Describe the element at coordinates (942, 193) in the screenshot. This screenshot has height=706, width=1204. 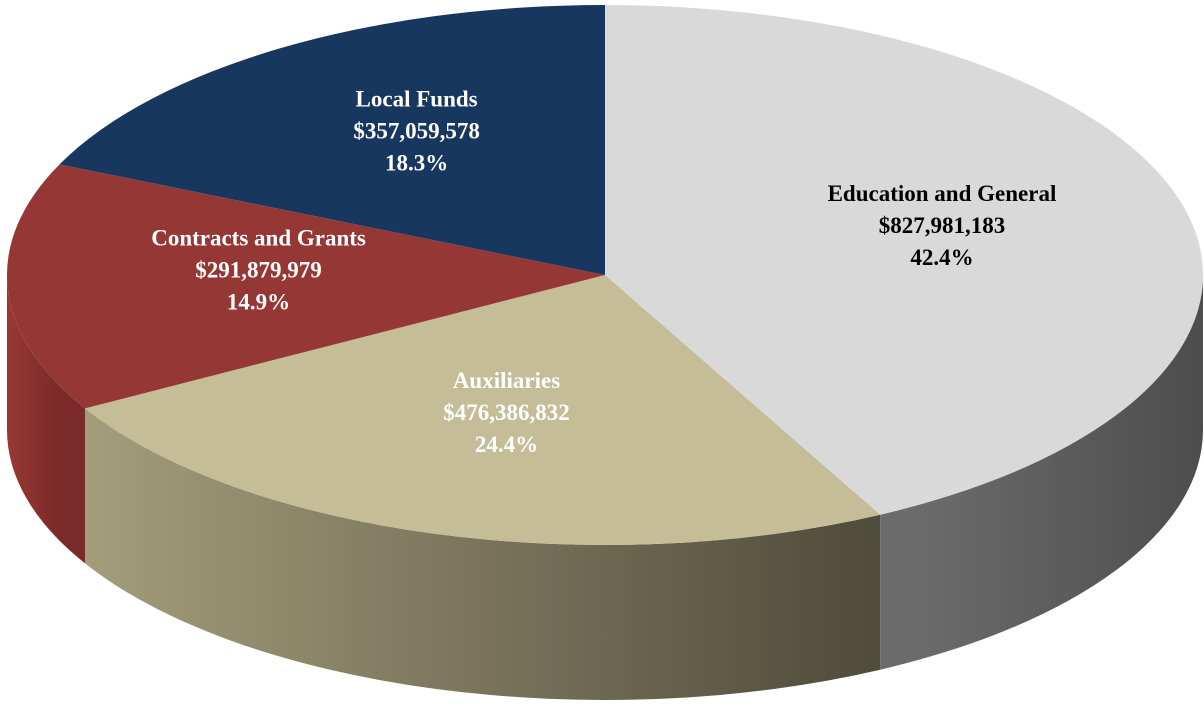
I see `category-label: Education and General` at that location.